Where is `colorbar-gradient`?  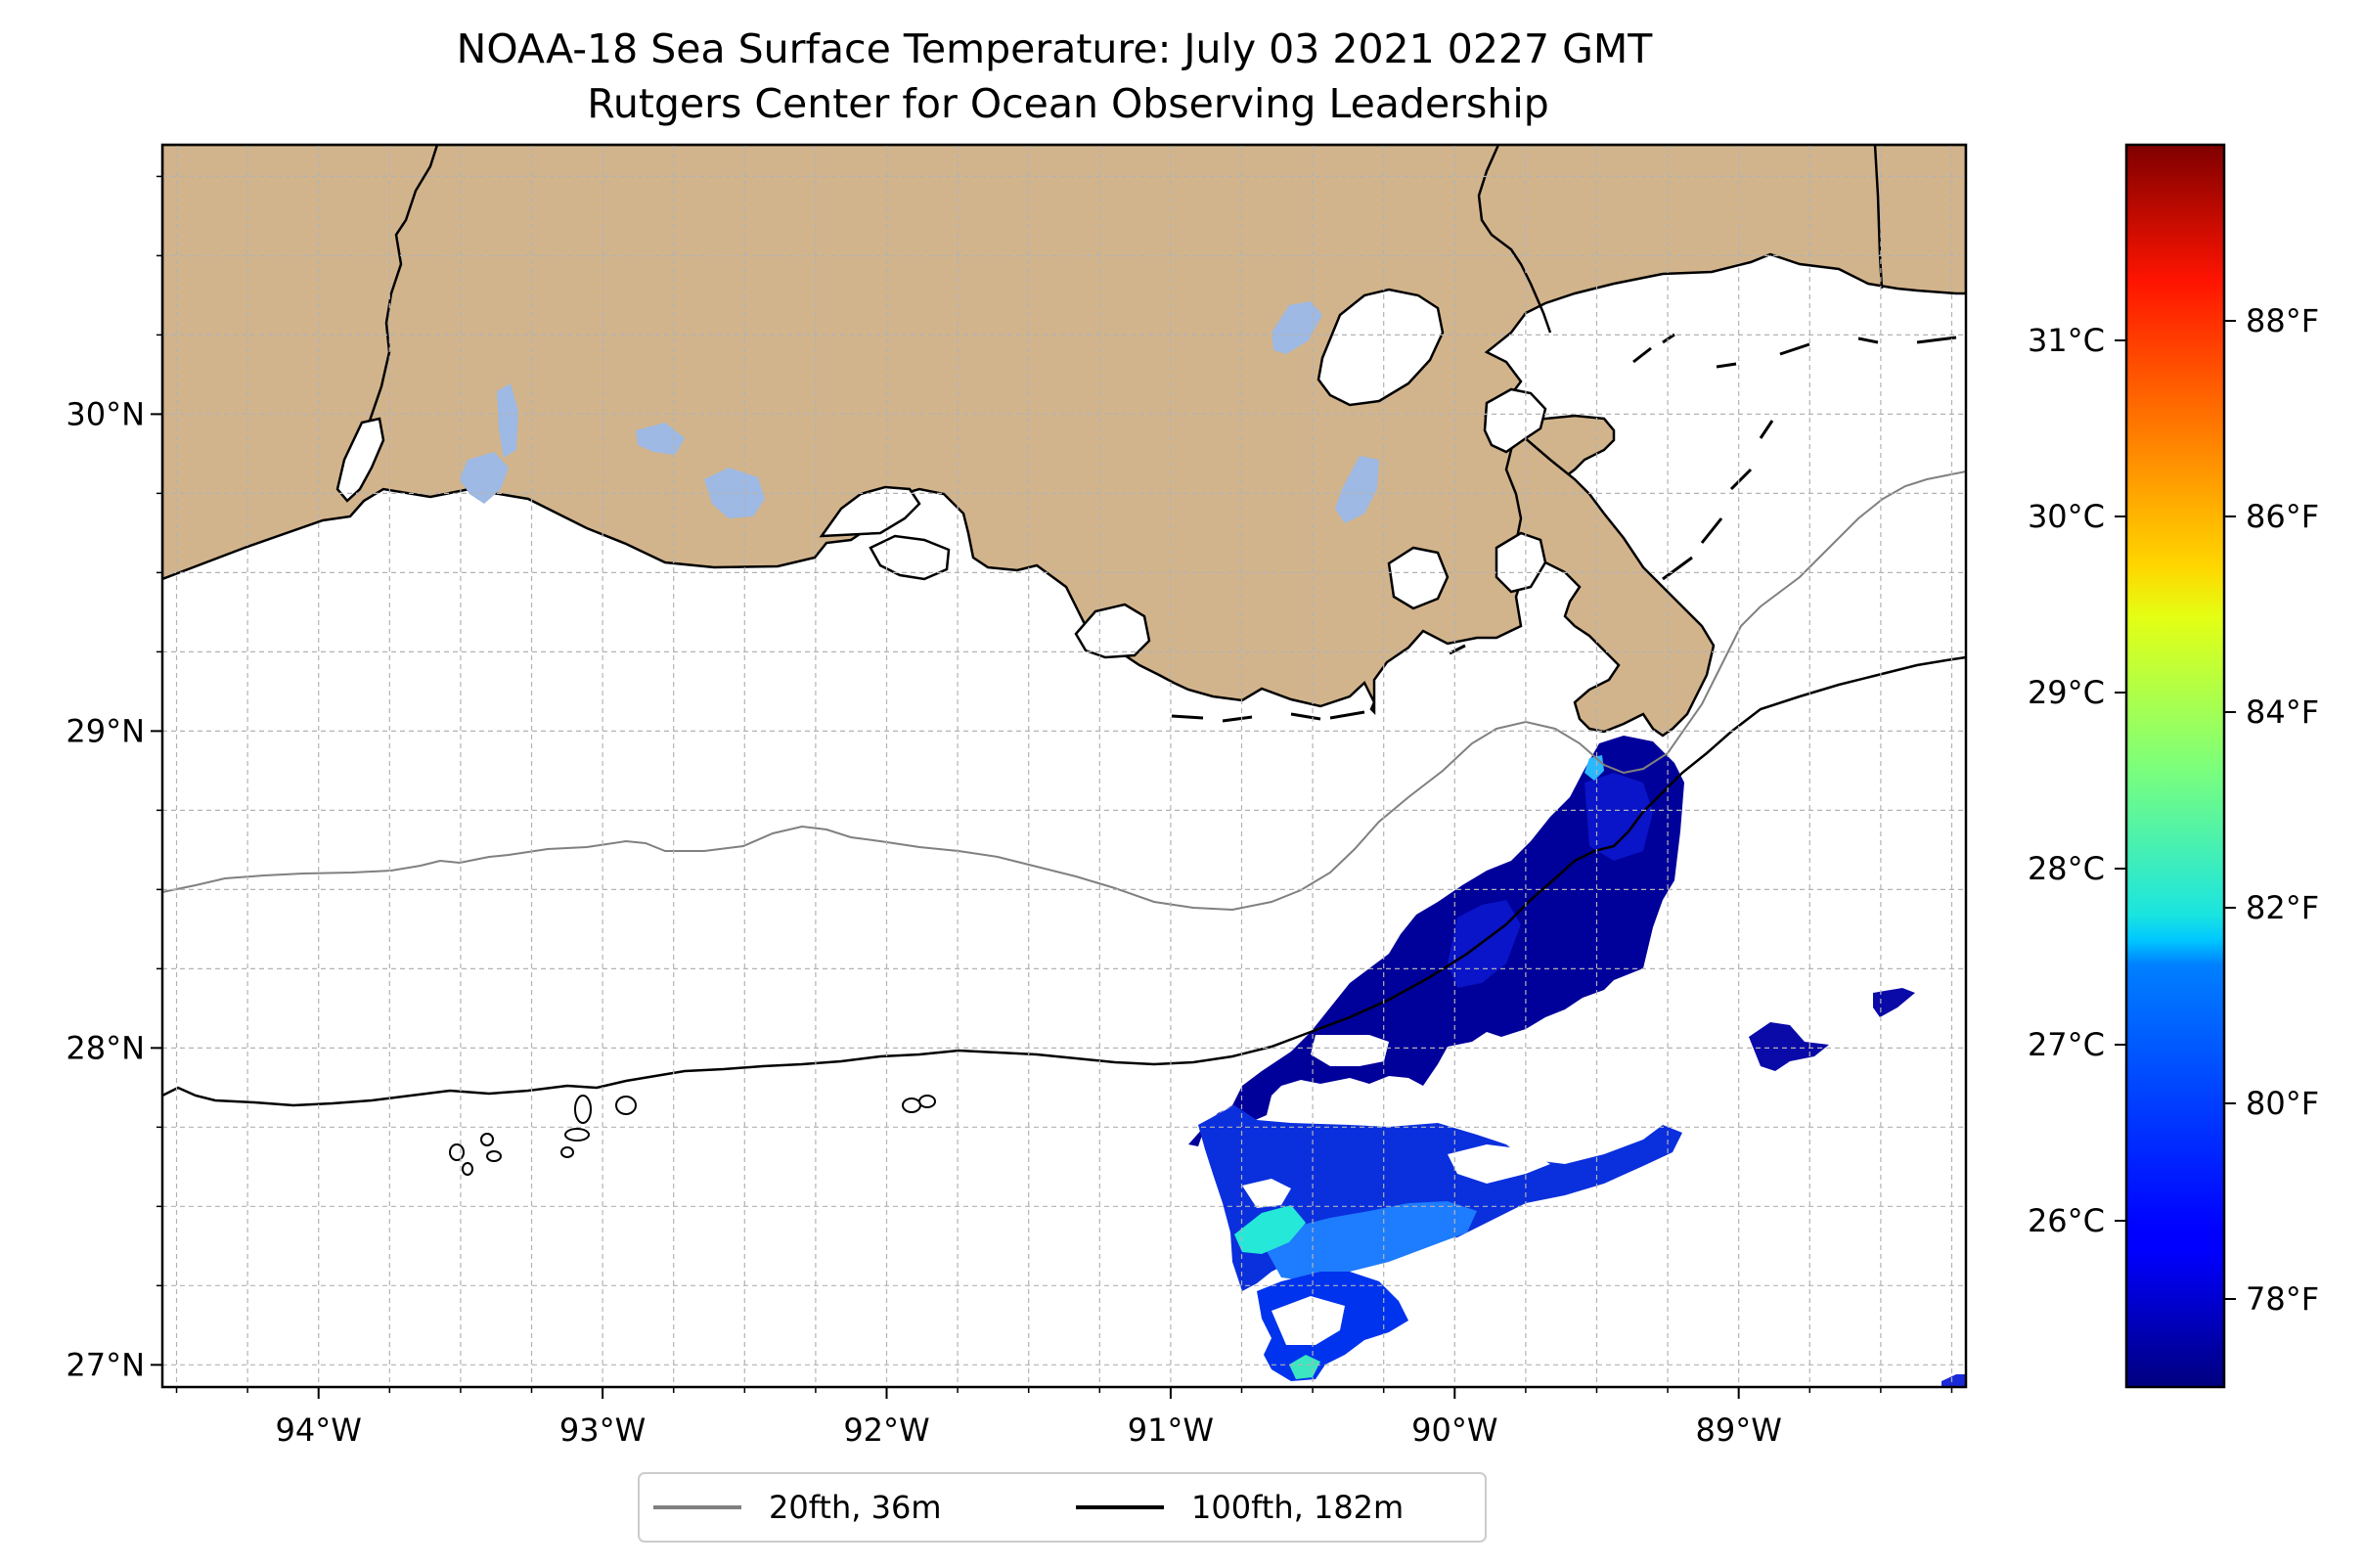
colorbar-gradient is located at coordinates (2175, 766).